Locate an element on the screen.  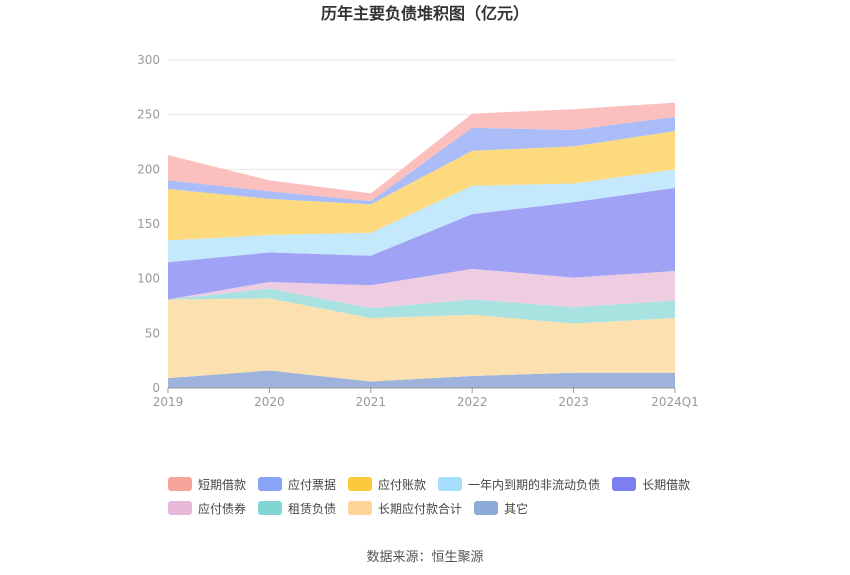
legend-label: 其它 is located at coordinates (516, 508).